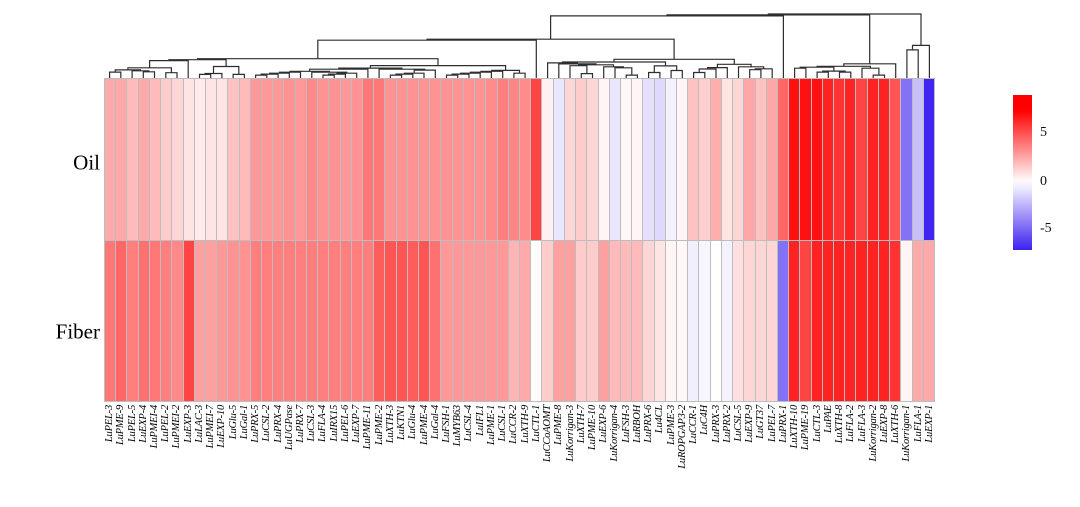 The width and height of the screenshot is (1080, 507). What do you see at coordinates (222, 426) in the screenshot?
I see `gene-label: LuEXP-10` at bounding box center [222, 426].